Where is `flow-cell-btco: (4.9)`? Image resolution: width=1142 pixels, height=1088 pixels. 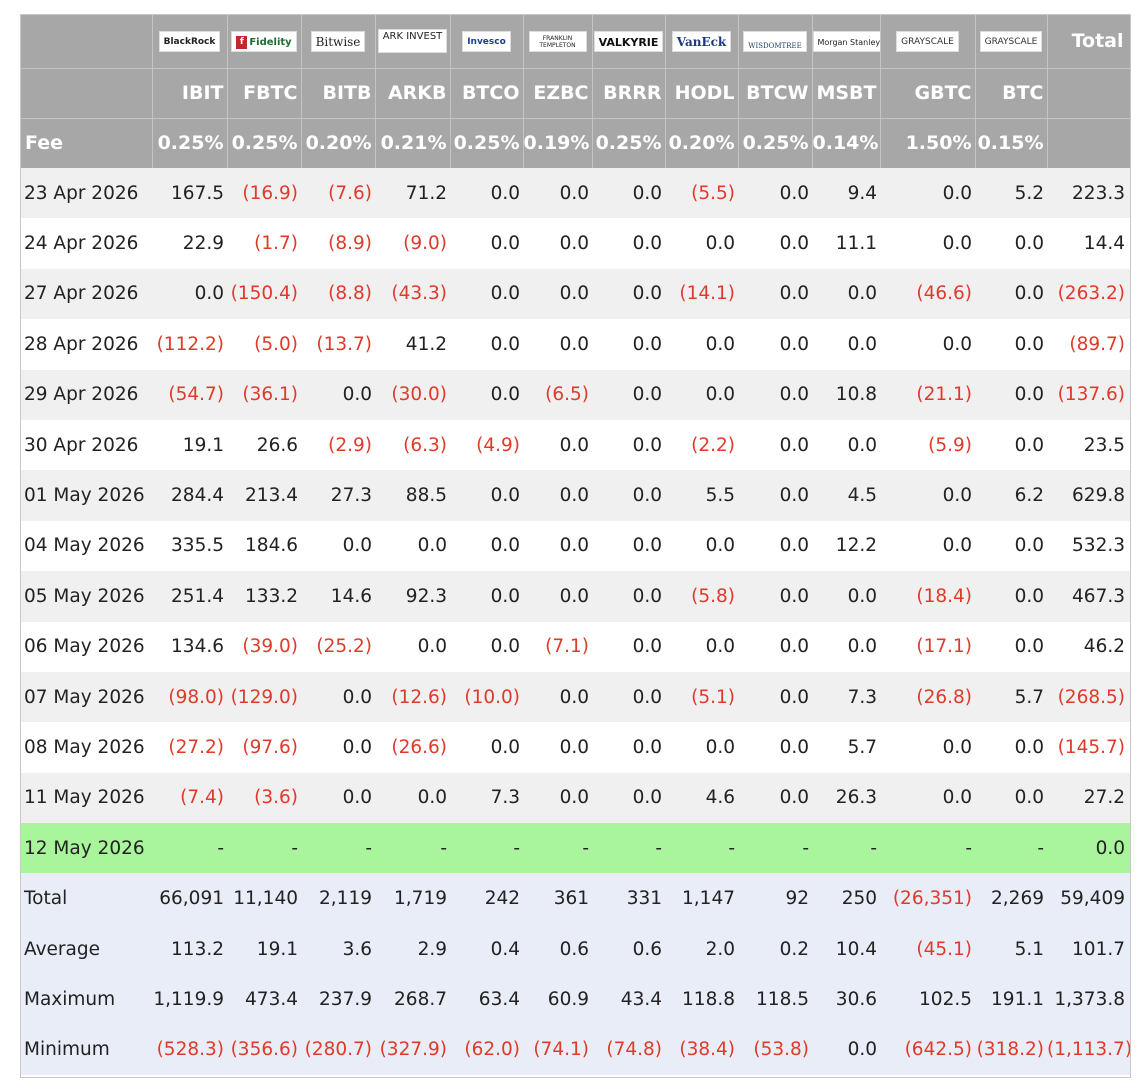 flow-cell-btco: (4.9) is located at coordinates (486, 445).